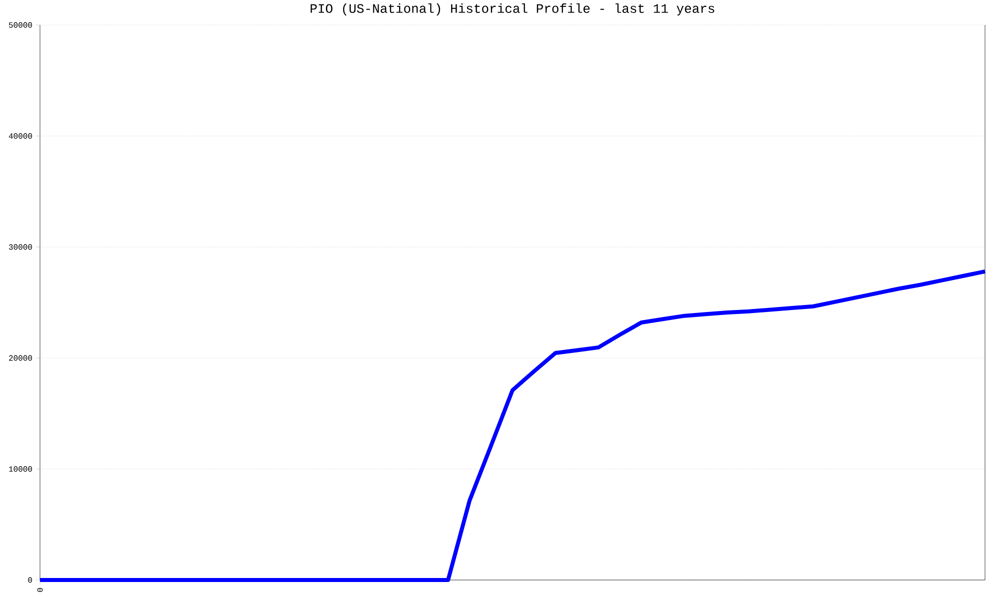 The width and height of the screenshot is (1000, 600). I want to click on y-tick-label: 40000, so click(20, 136).